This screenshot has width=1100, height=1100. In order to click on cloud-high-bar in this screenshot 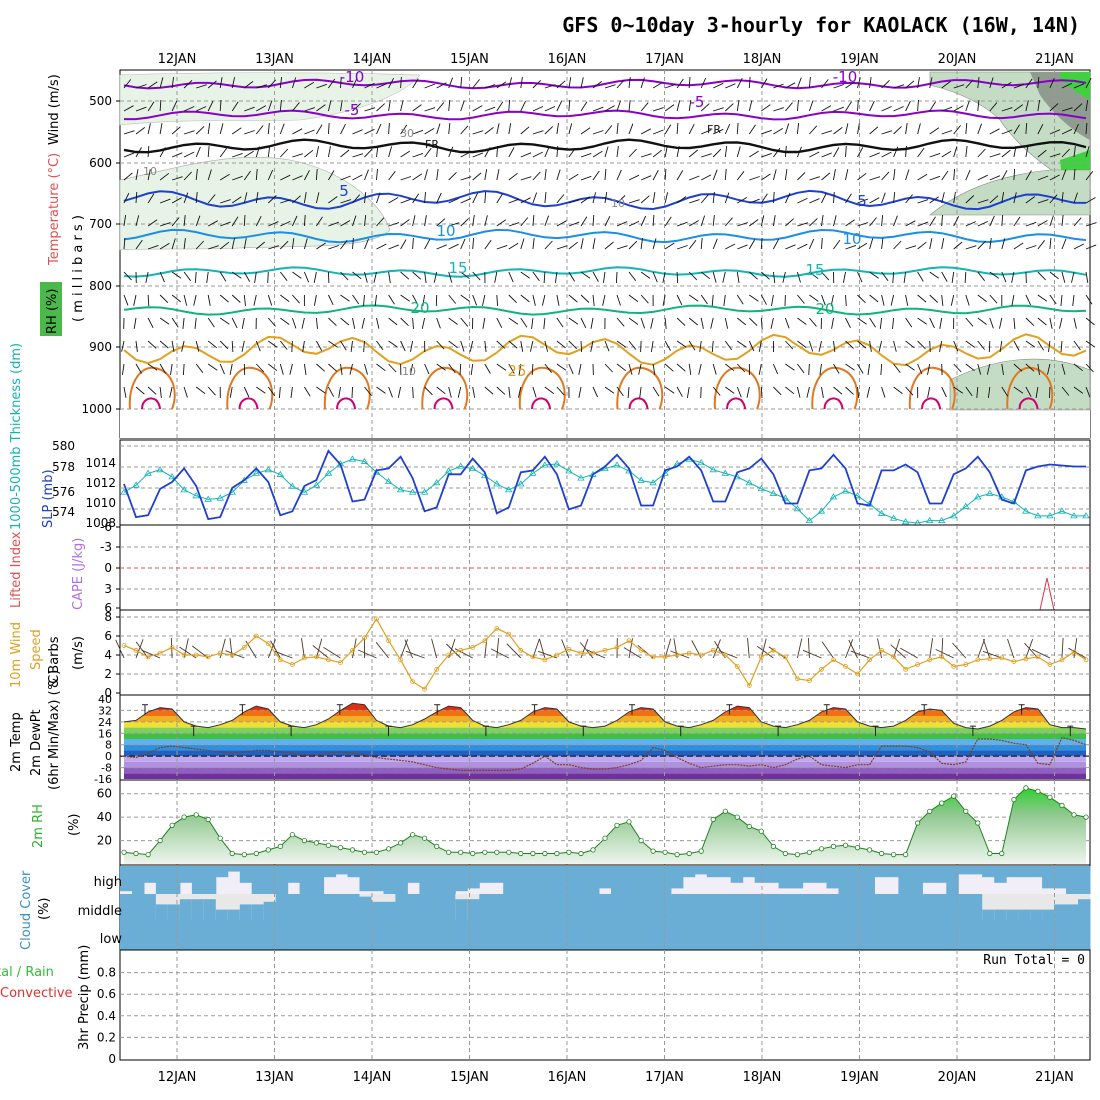, I will do `click(844, 880)`.